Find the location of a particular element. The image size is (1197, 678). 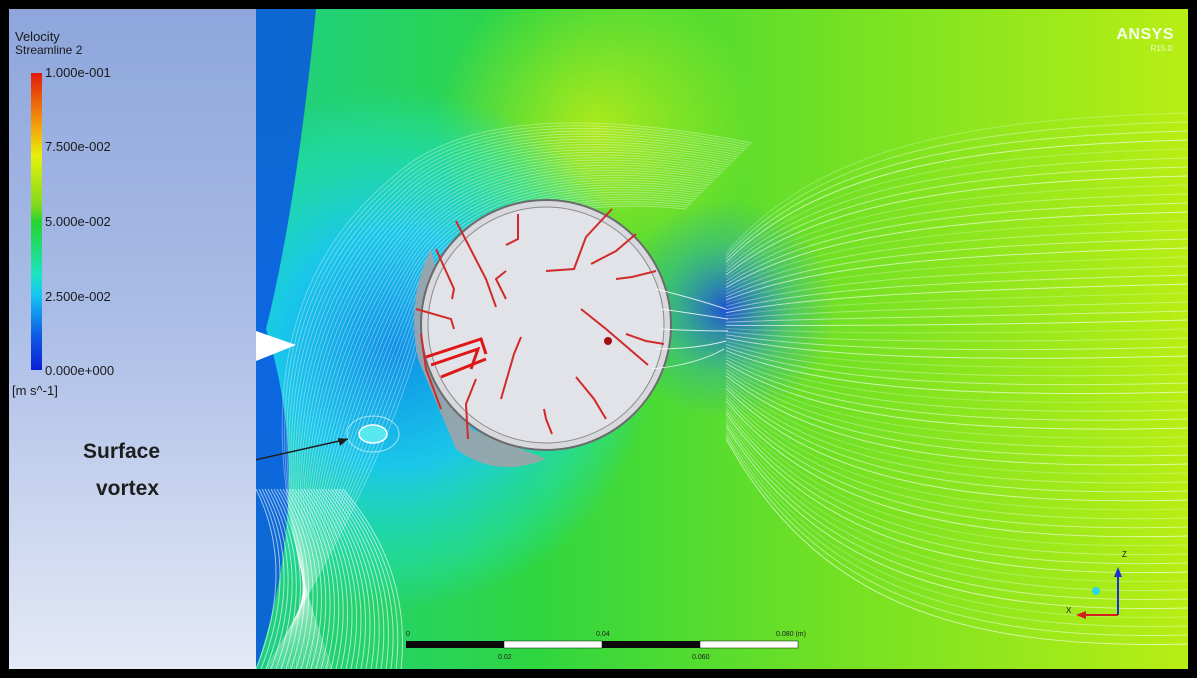

axes-triad: Z X is located at coordinates (1096, 584).